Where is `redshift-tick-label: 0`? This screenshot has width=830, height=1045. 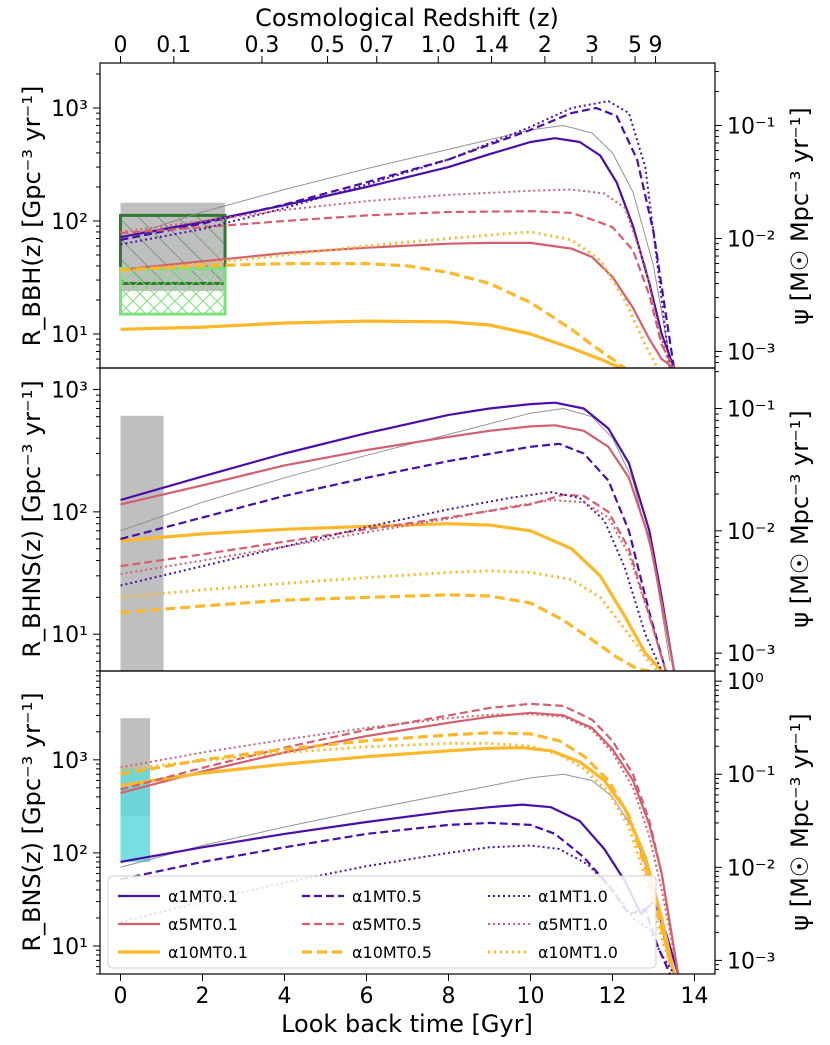
redshift-tick-label: 0 is located at coordinates (121, 45).